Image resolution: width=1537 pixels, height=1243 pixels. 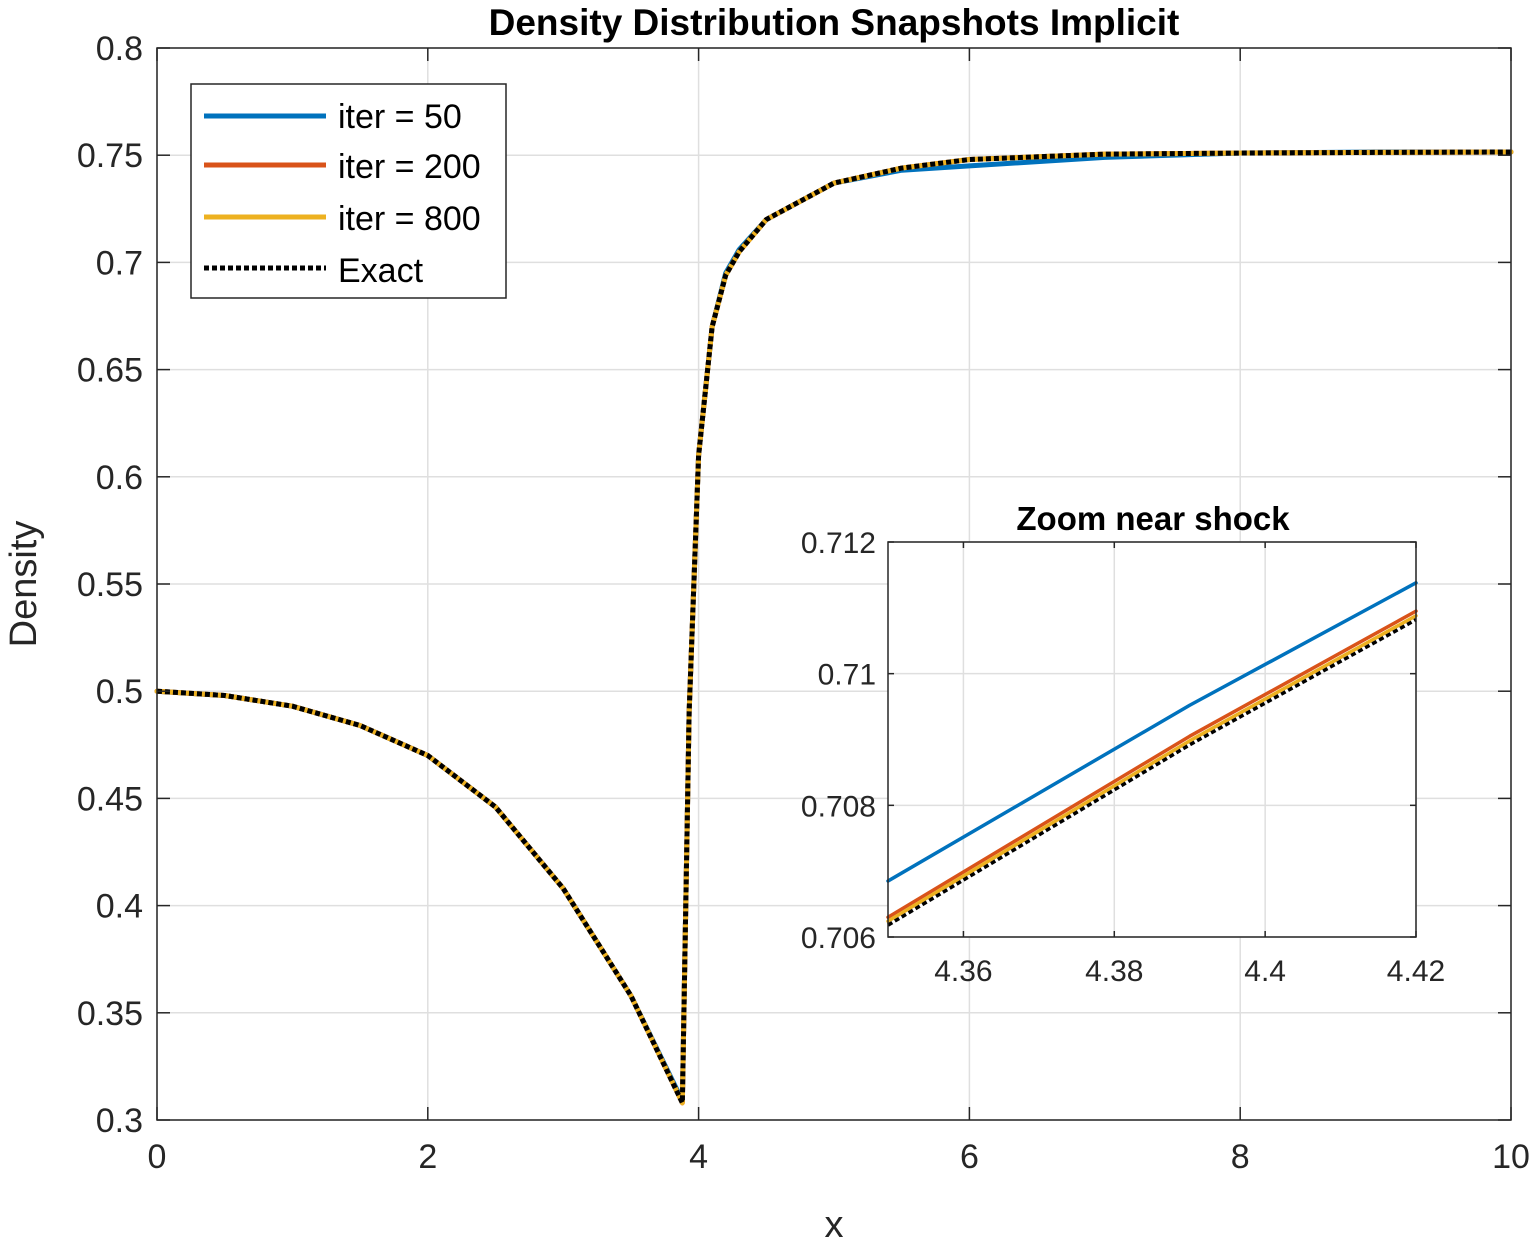 I want to click on main-x-tick-label: 2, so click(x=427, y=1157).